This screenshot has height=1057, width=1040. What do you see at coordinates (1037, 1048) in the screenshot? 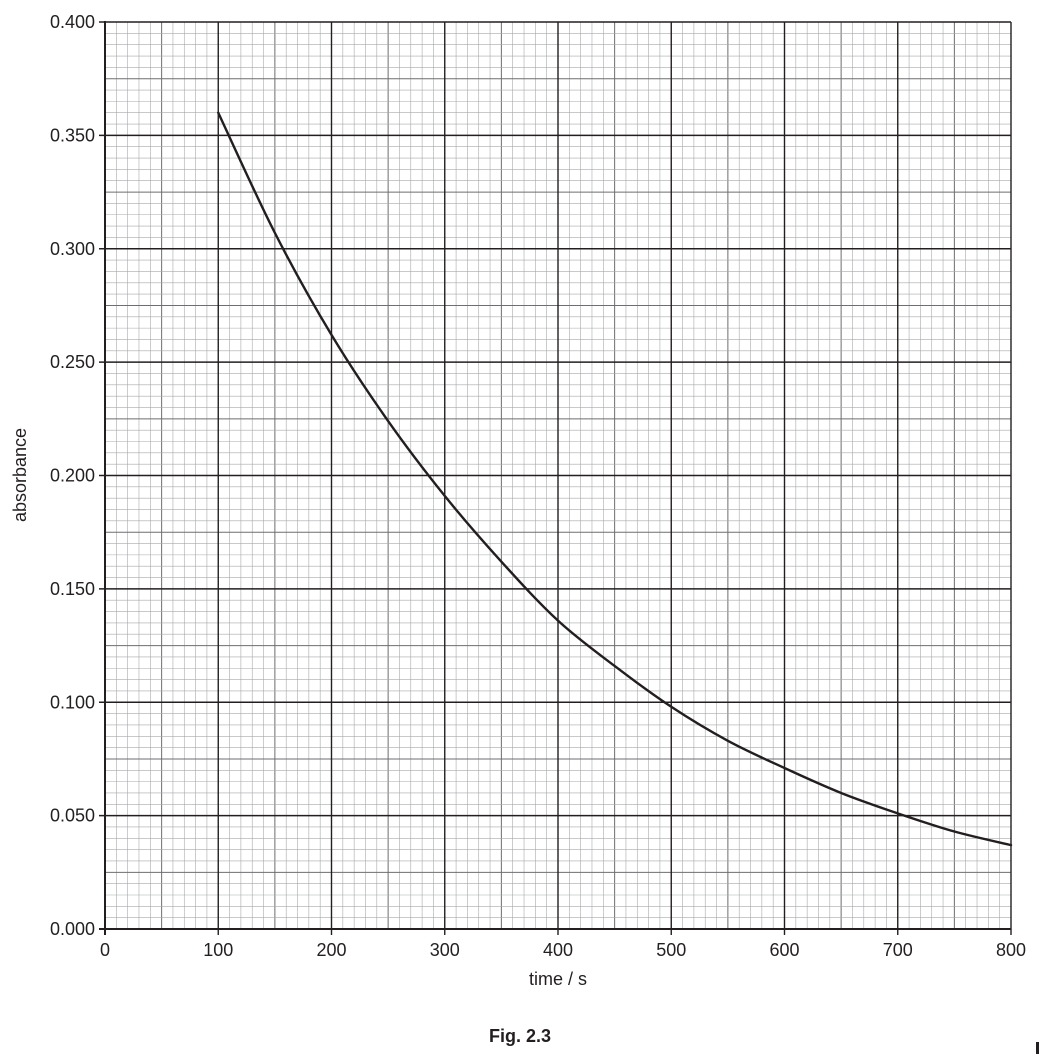
I see `corner-mark` at bounding box center [1037, 1048].